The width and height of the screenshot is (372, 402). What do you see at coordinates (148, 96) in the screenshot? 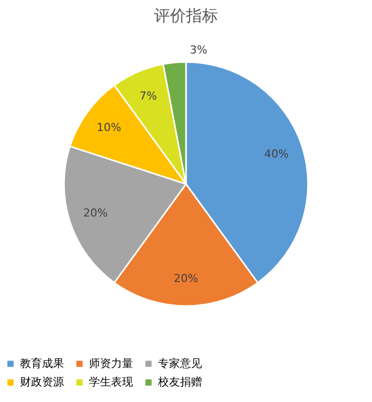
I see `data-label: 7%` at bounding box center [148, 96].